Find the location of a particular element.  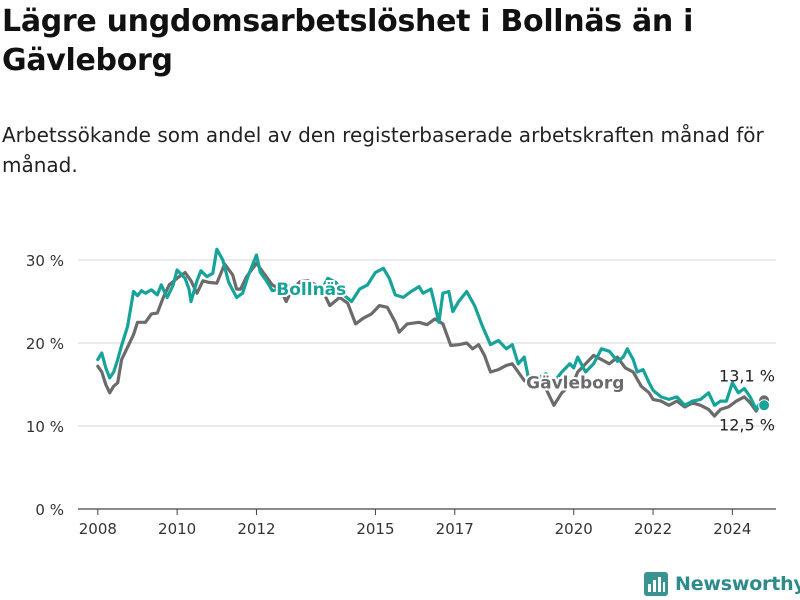

y-tick-label: 10 % is located at coordinates (45, 427).